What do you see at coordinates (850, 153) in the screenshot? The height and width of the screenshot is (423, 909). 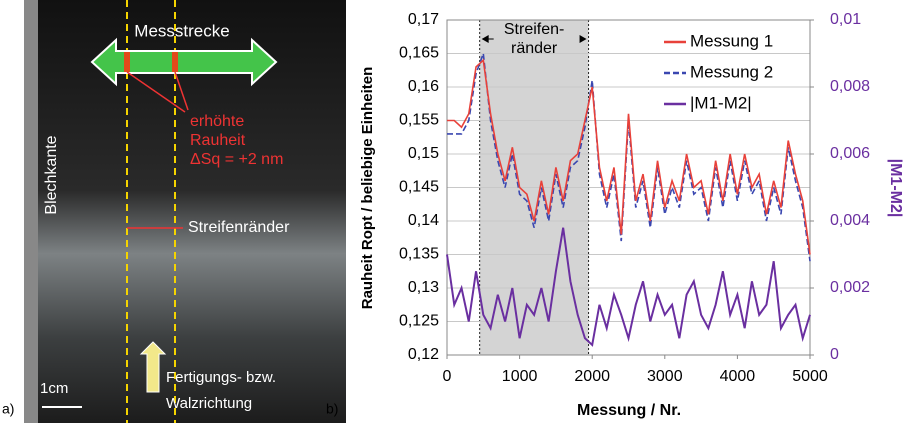 I see `y2-tick-label: 0,006` at bounding box center [850, 153].